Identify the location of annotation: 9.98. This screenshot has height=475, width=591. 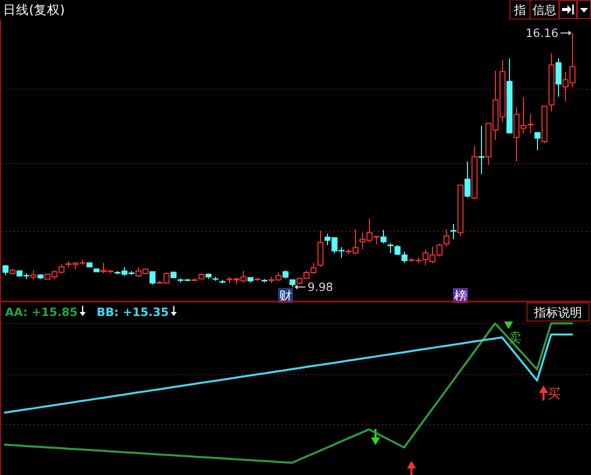
(321, 287).